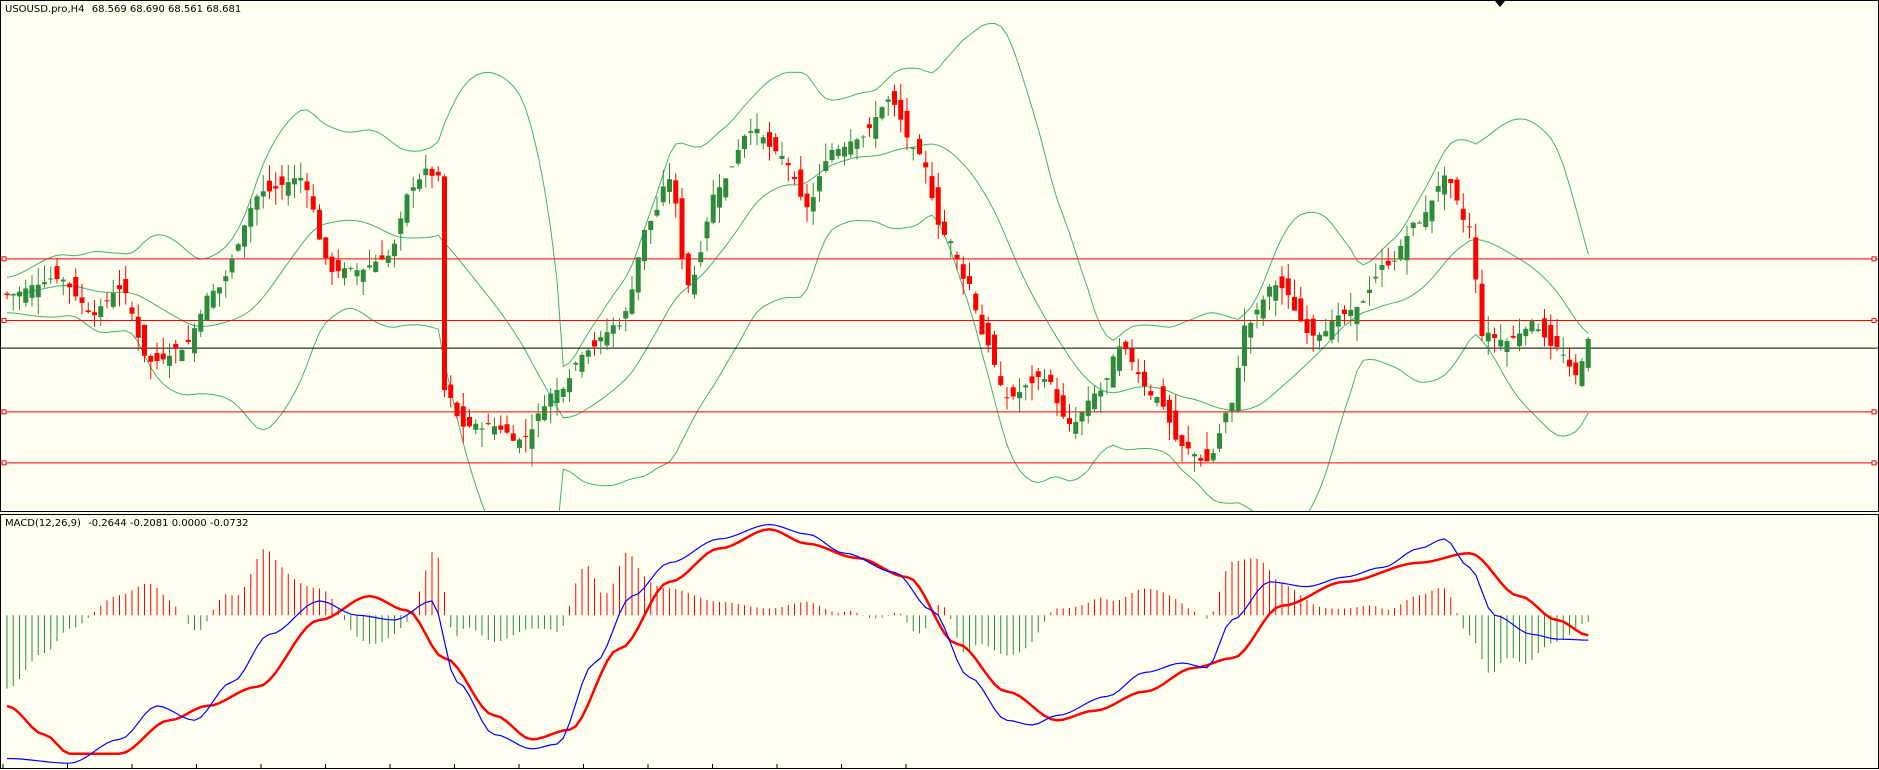 The height and width of the screenshot is (770, 1879). I want to click on level-handle-left, so click(4, 320).